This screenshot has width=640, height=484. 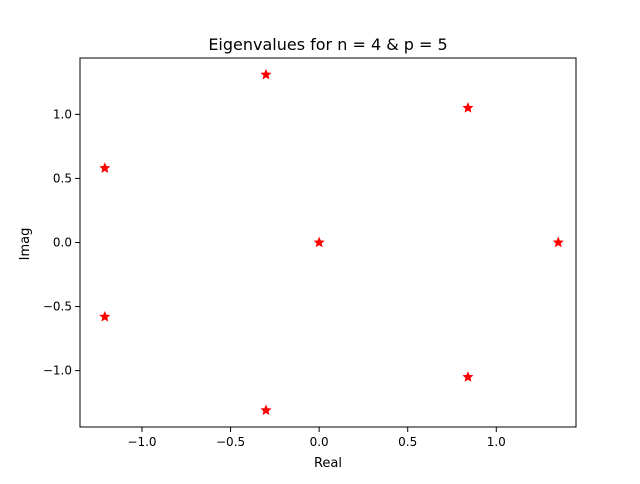 I want to click on x-tick-label: 0.5, so click(x=407, y=442).